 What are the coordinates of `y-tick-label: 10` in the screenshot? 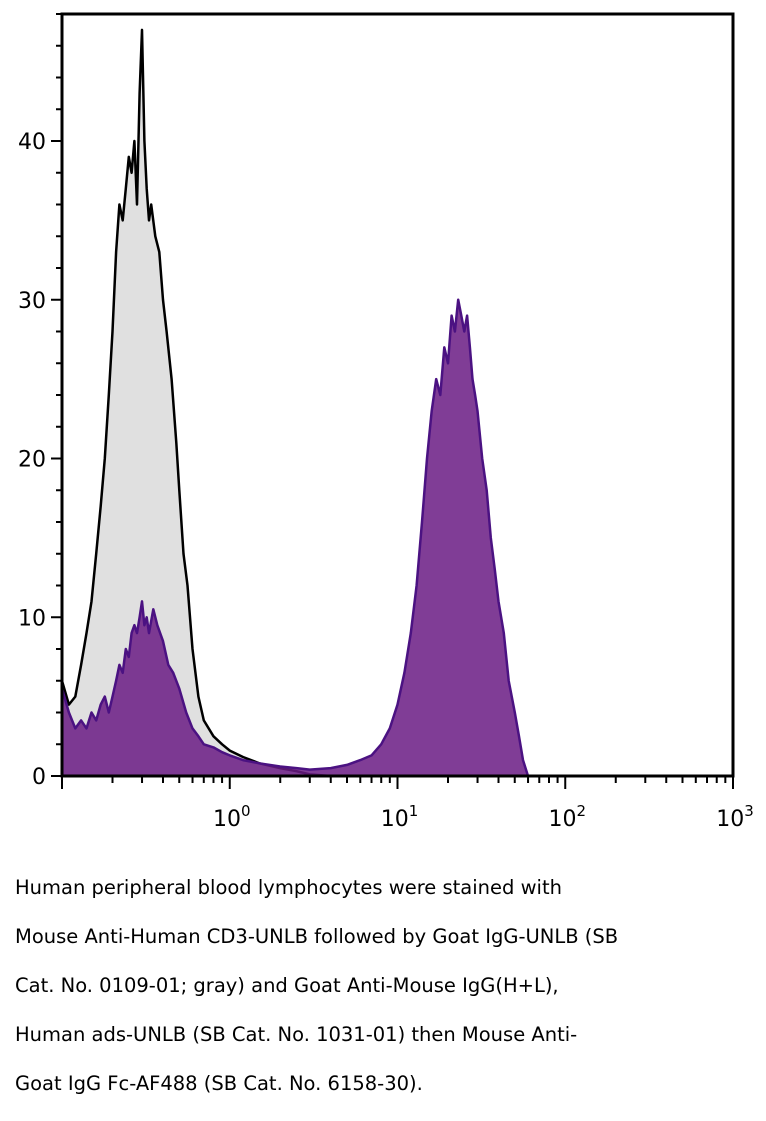 It's located at (32, 618).